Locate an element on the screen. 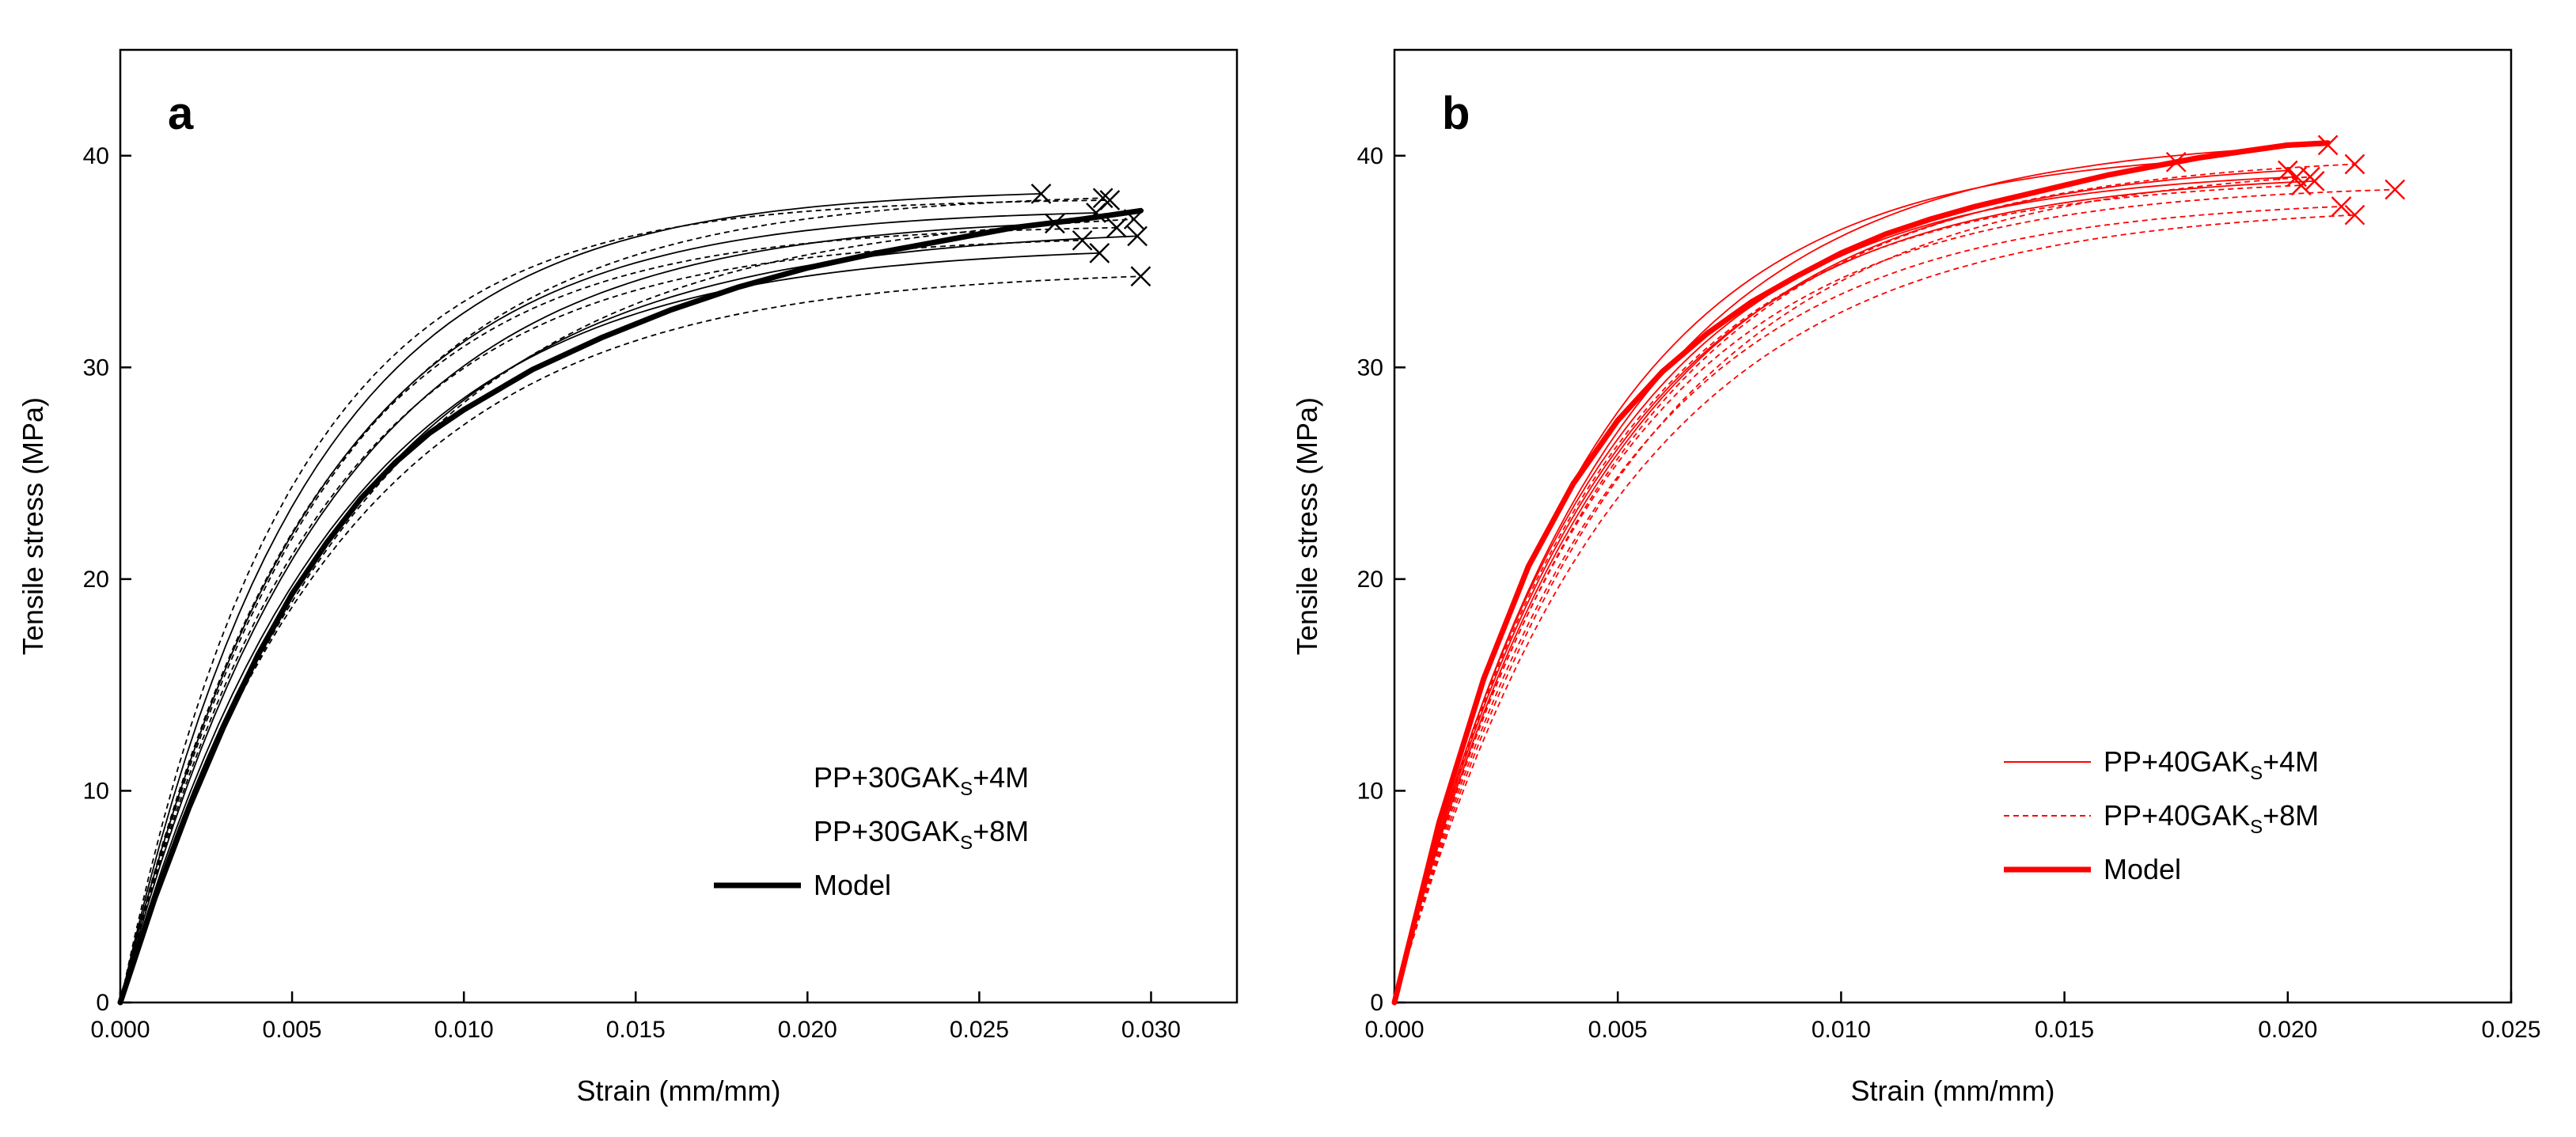  legend: PP+30GAKS+4M PP+30GAKS+8M Model is located at coordinates (871, 831).